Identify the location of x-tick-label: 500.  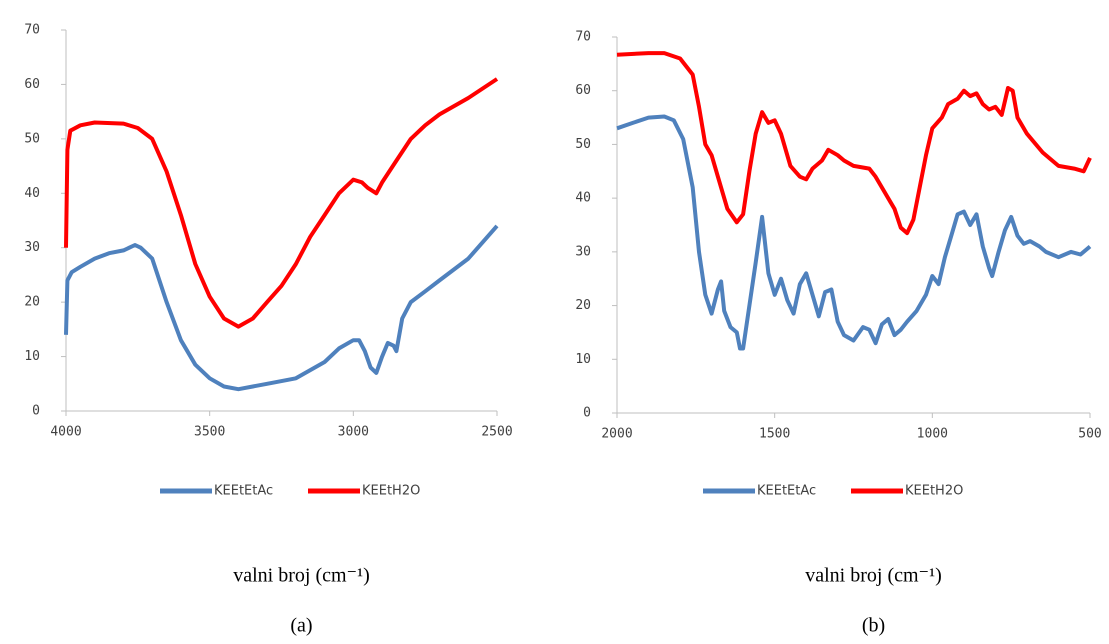
(1089, 434).